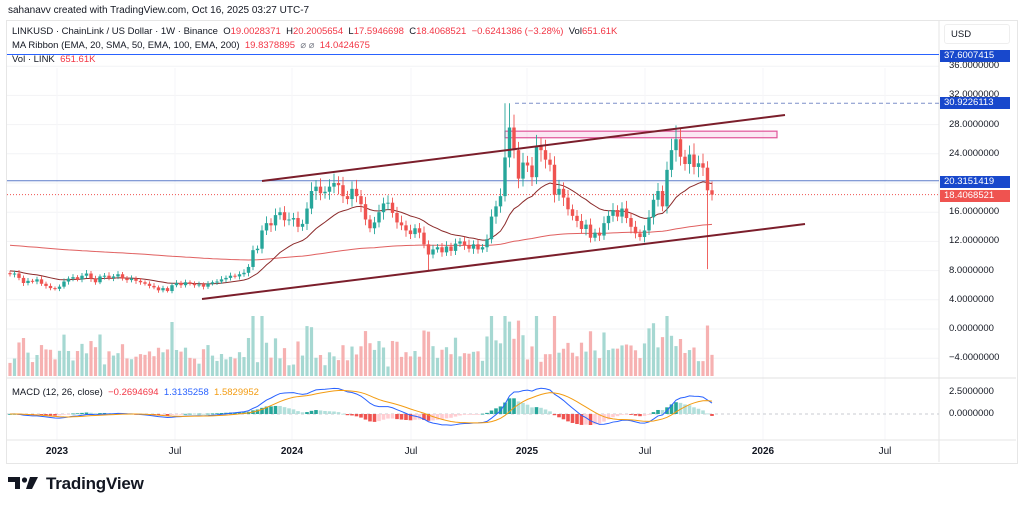  Describe the element at coordinates (971, 270) in the screenshot. I see `price-tick-label: 8.0000000` at that location.